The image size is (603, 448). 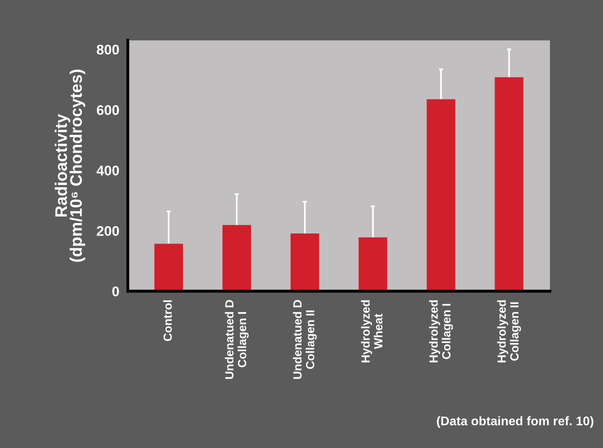 What do you see at coordinates (441, 331) in the screenshot?
I see `x-tick-label: Hydrolyzed Collagen I` at bounding box center [441, 331].